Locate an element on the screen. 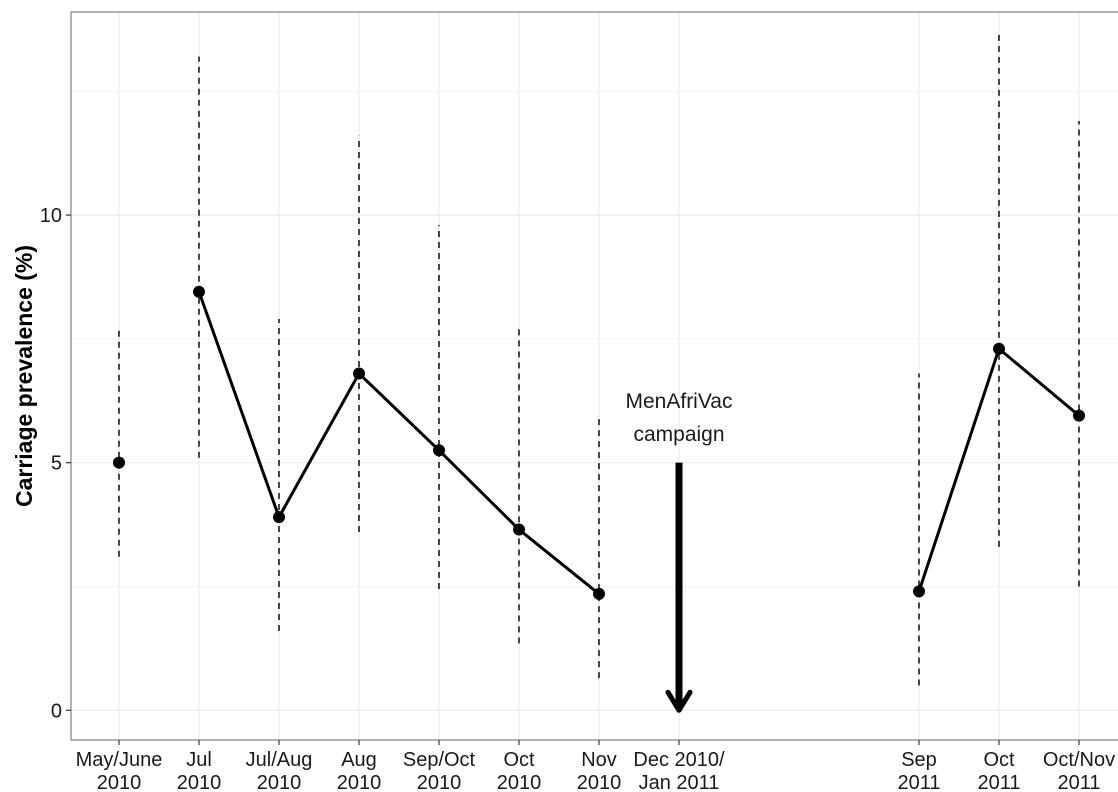 This screenshot has width=1118, height=792. y-tick-label: 0 is located at coordinates (56, 711).